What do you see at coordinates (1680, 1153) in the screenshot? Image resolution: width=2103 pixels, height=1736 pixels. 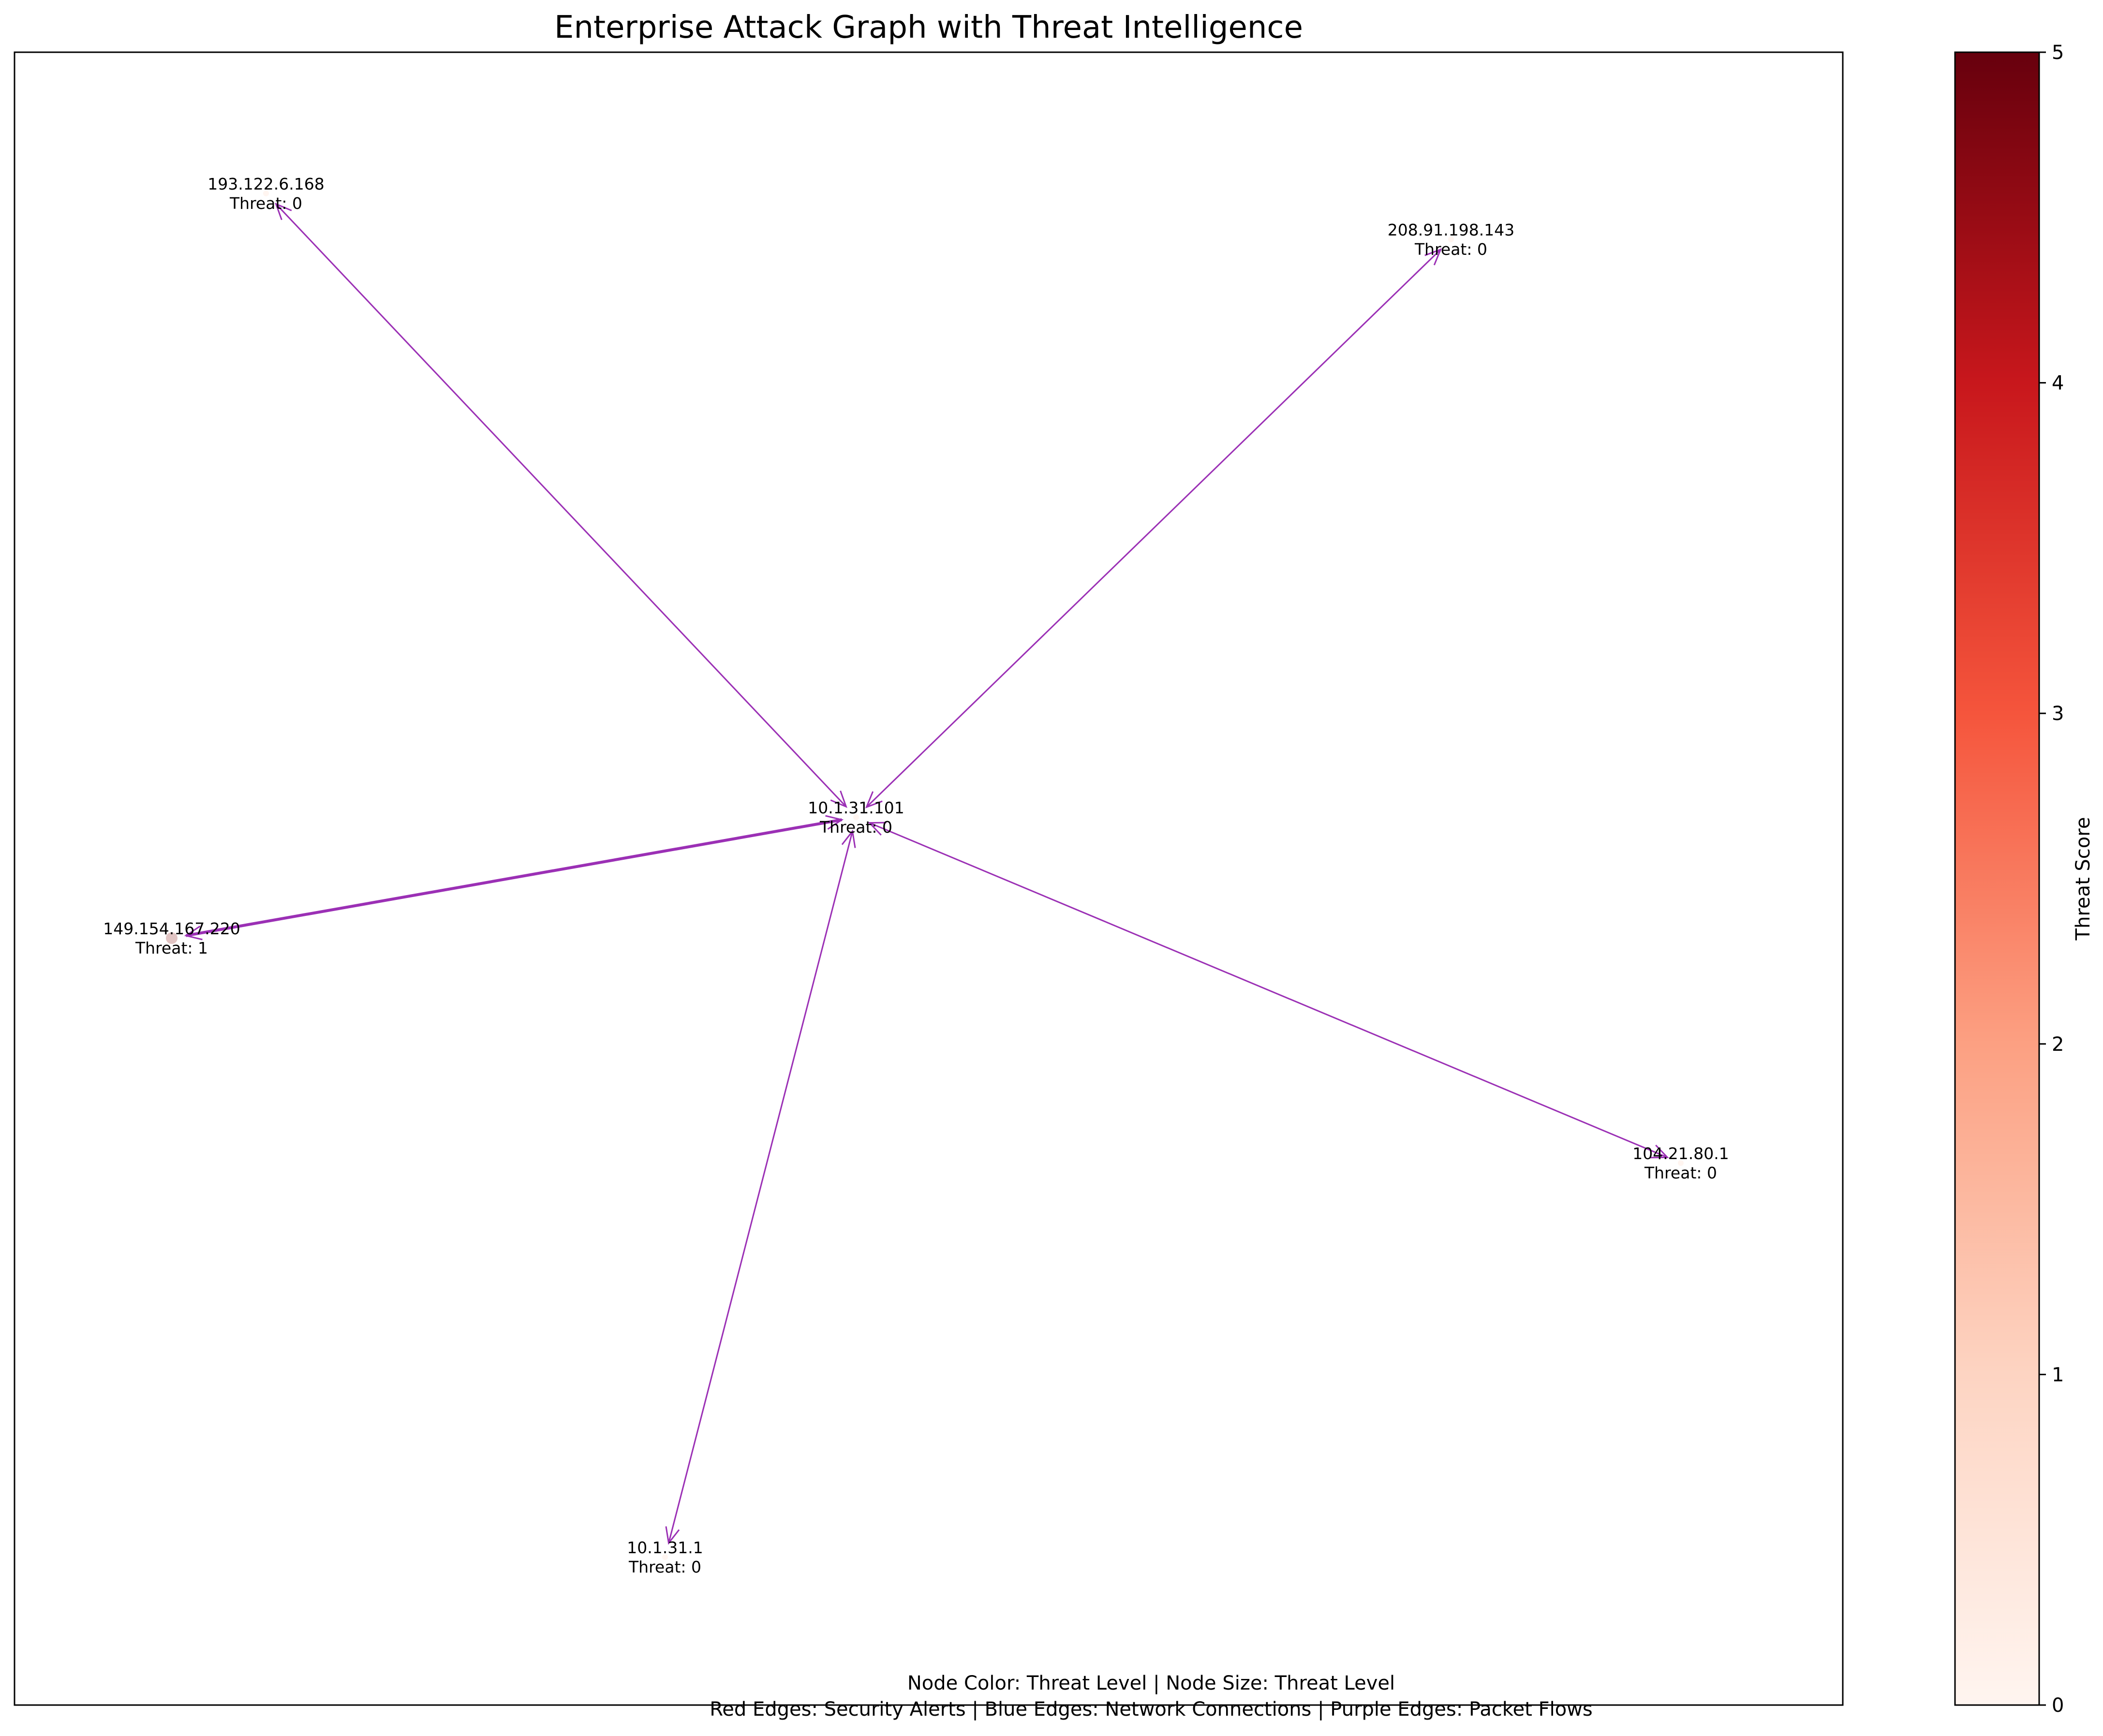 I see `node-name-label: 104.21.80.1` at bounding box center [1680, 1153].